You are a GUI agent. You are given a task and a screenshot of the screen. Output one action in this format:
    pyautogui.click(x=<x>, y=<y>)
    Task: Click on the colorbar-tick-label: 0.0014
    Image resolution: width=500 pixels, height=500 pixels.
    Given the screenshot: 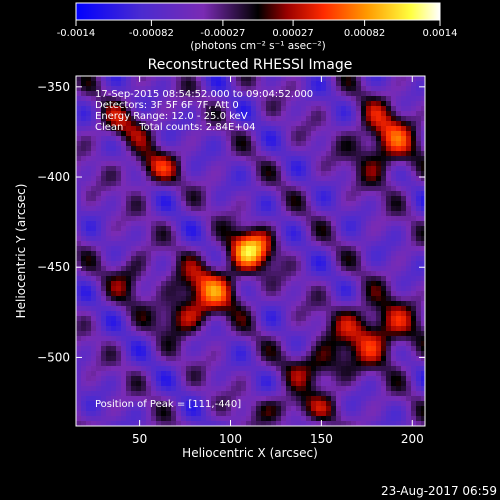 What is the action you would take?
    pyautogui.click(x=440, y=33)
    